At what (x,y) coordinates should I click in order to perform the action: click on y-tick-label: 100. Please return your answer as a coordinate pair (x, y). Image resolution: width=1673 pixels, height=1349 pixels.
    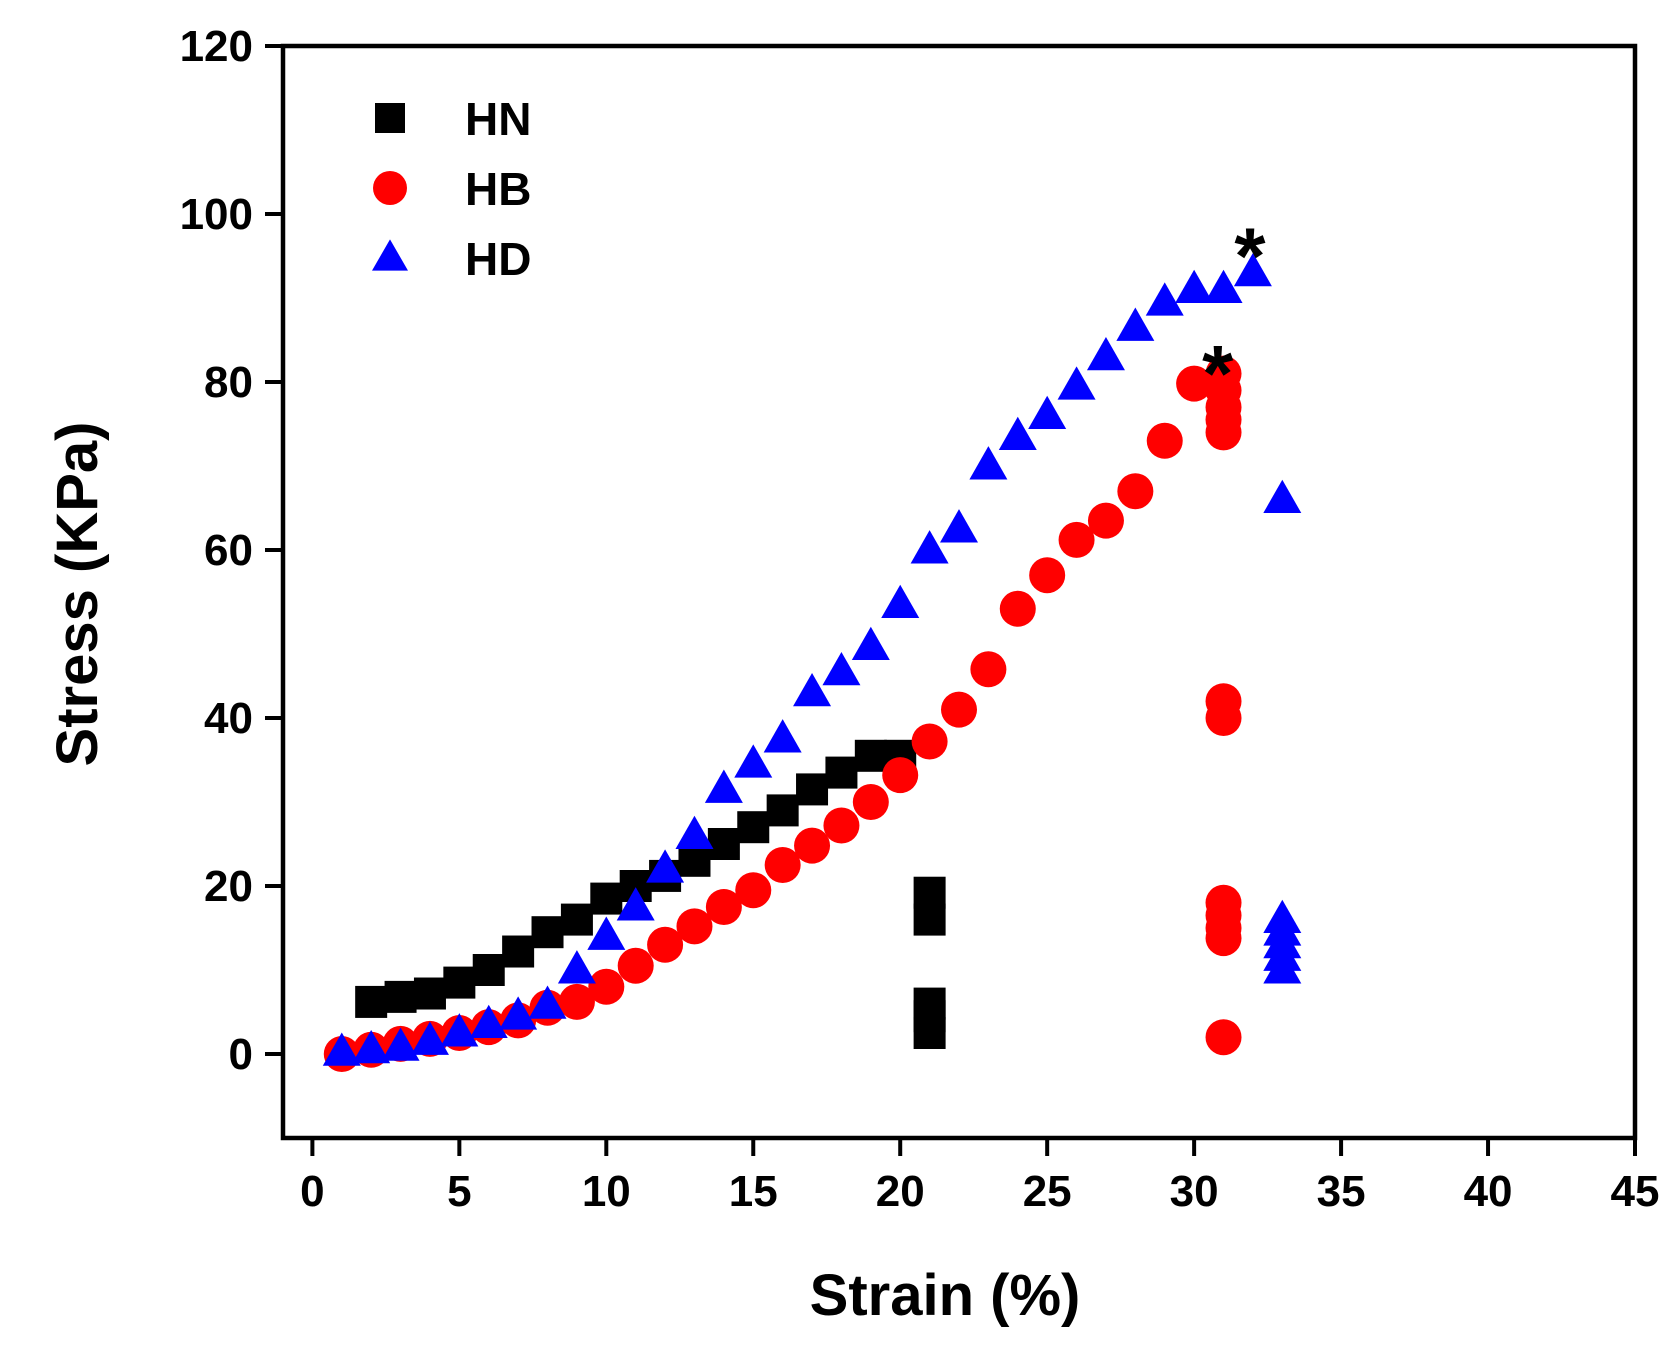
    Looking at the image, I should click on (216, 214).